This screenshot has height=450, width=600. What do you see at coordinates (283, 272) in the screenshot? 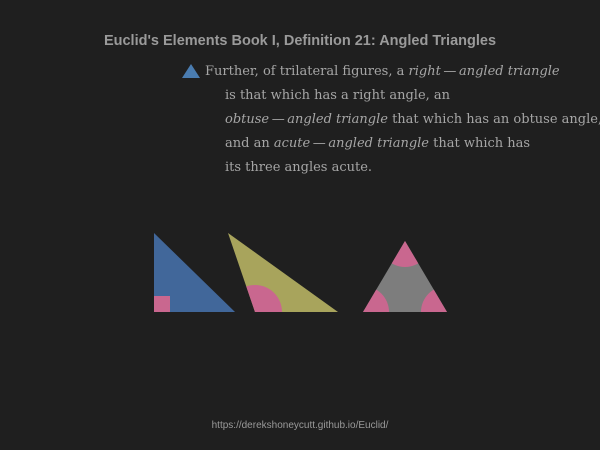
I see `obtuse-angled-triangle` at bounding box center [283, 272].